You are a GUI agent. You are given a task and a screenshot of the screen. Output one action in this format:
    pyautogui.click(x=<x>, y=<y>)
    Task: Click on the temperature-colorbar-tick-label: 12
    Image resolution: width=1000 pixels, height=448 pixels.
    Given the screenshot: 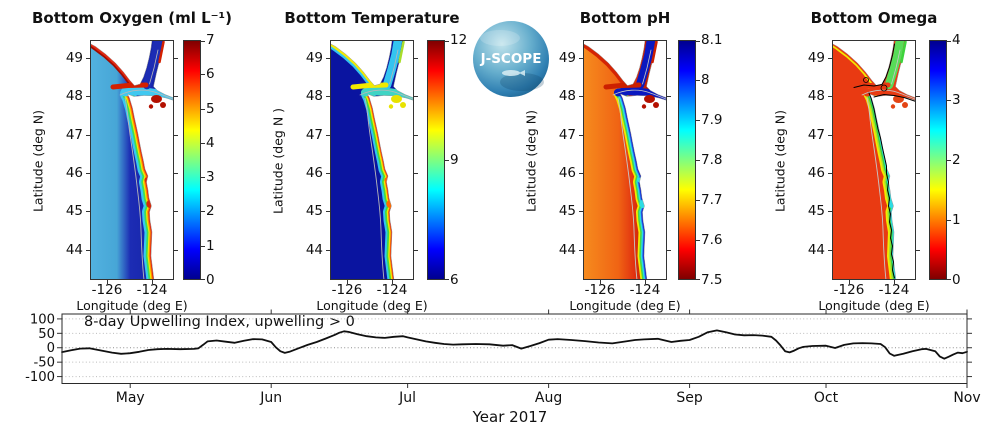 What is the action you would take?
    pyautogui.click(x=459, y=40)
    